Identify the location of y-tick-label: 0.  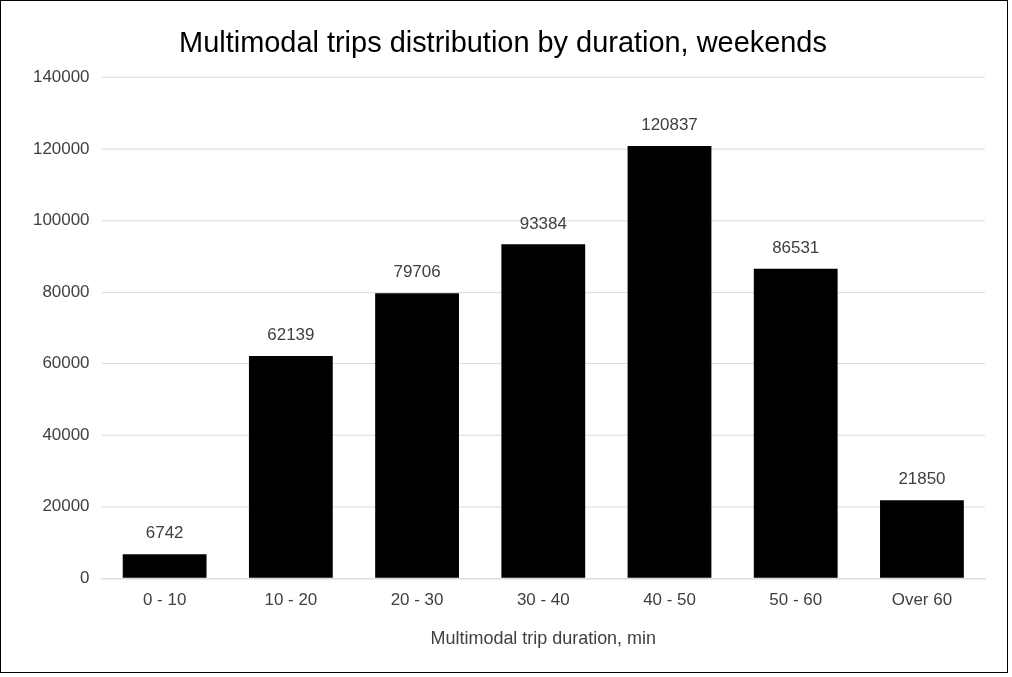
(85, 577).